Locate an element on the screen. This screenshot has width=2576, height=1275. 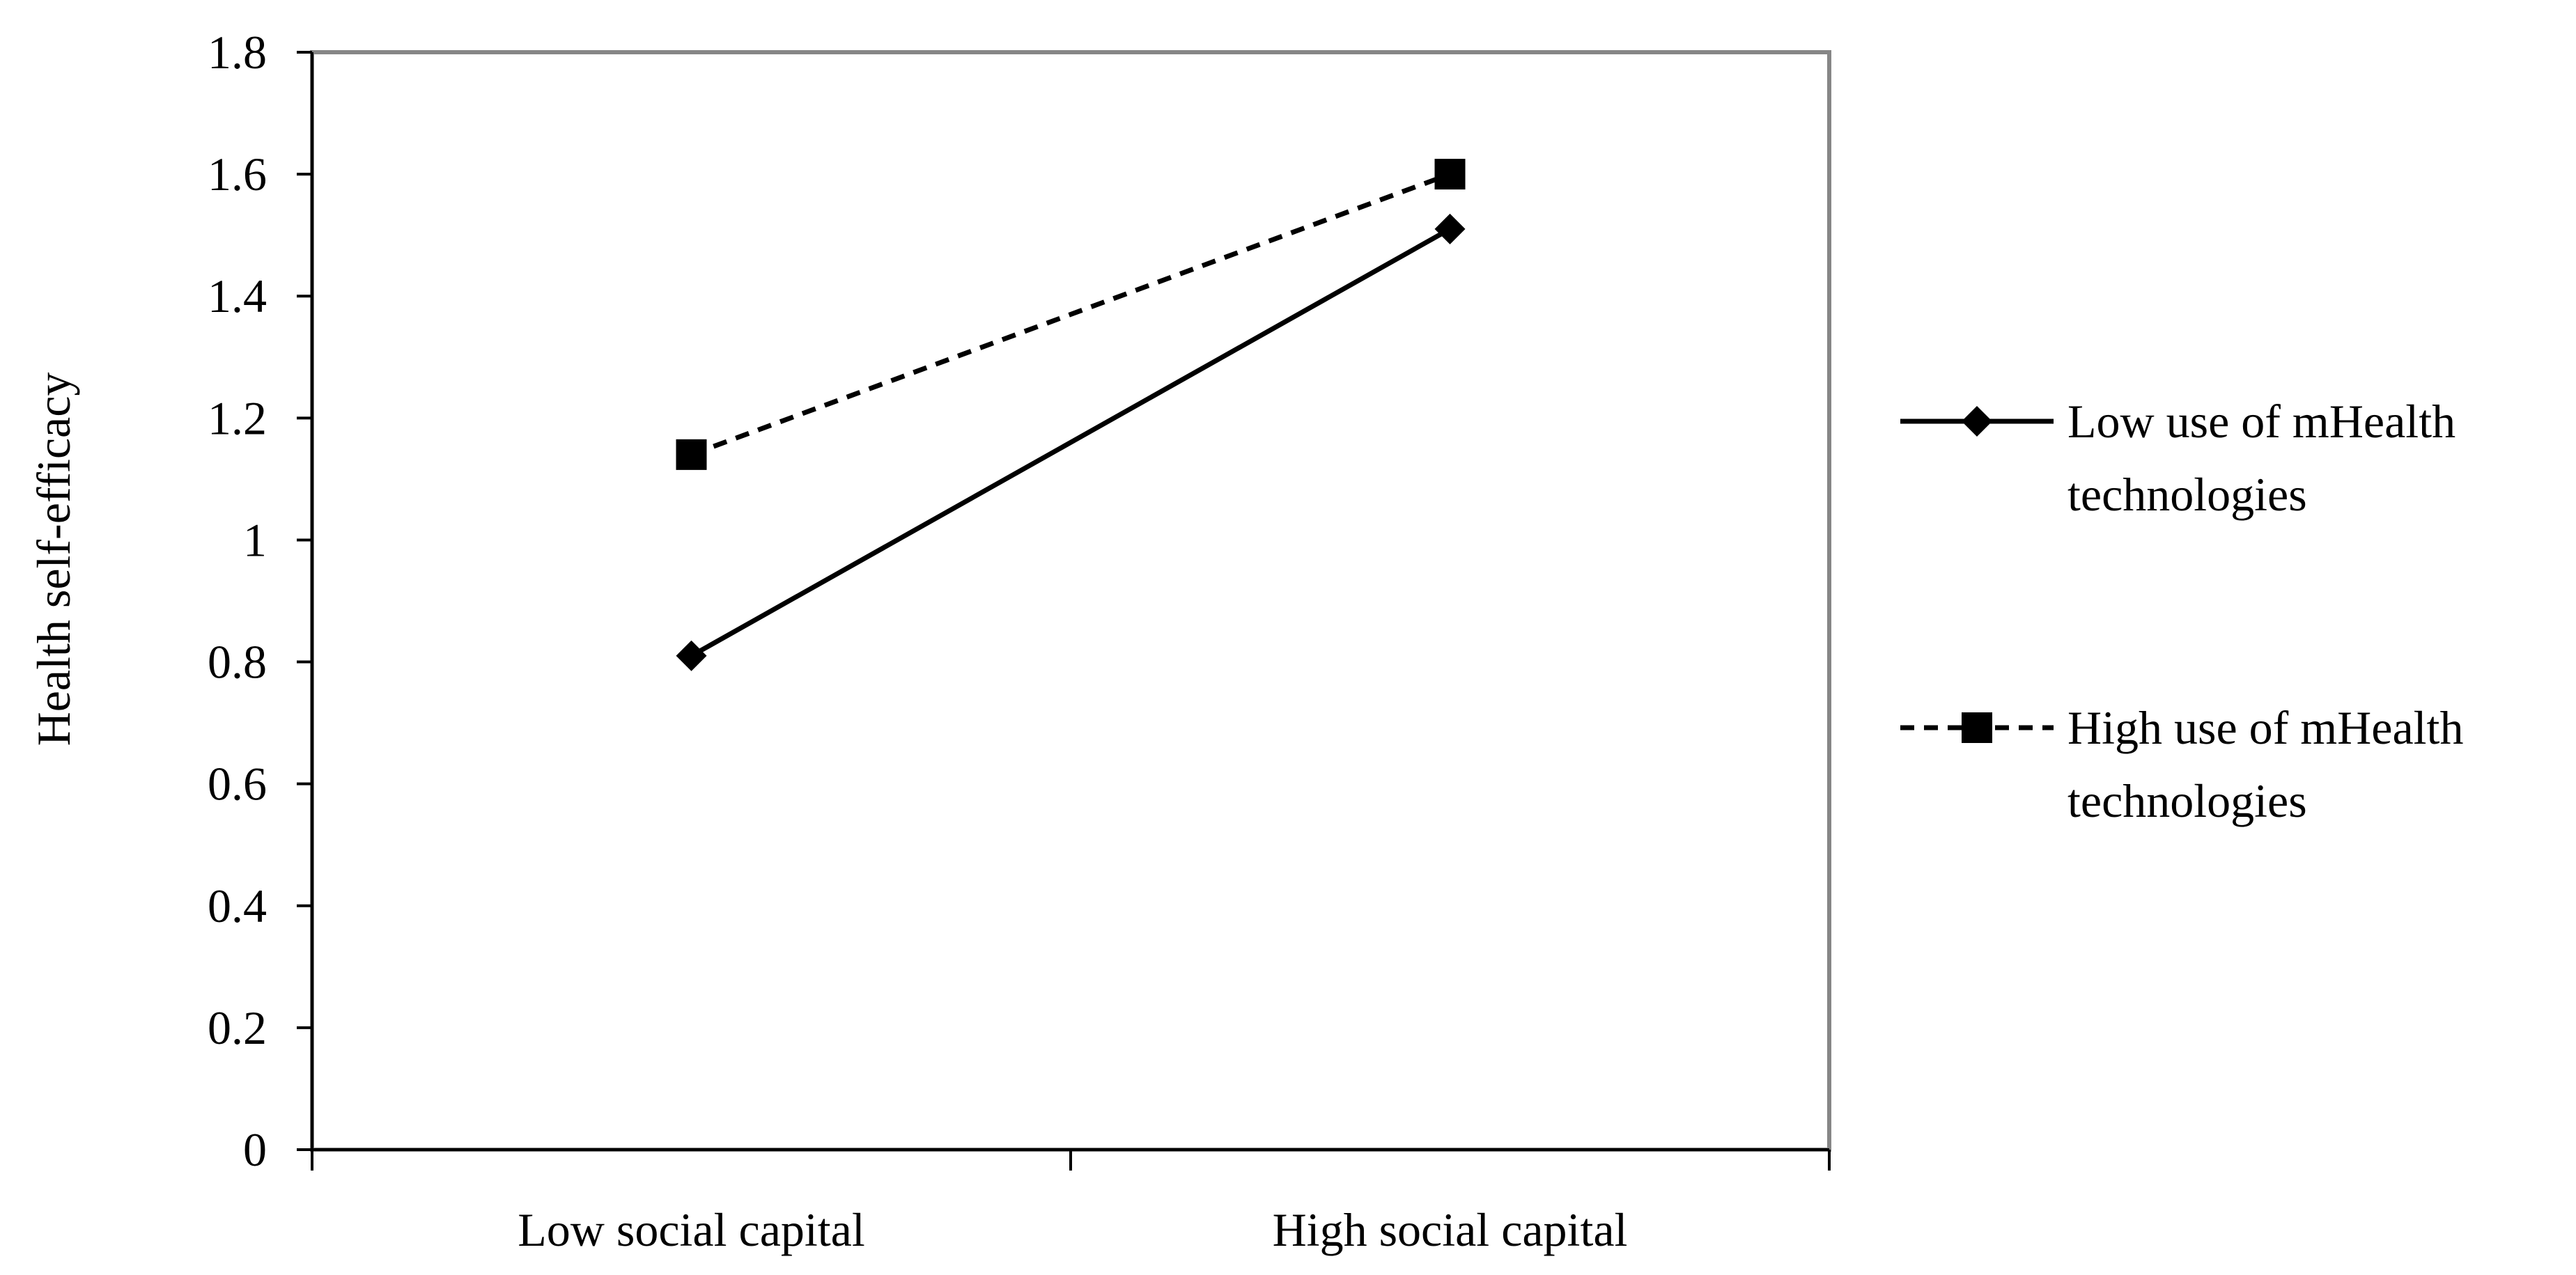
y-tick-label: 1.2 is located at coordinates (237, 417).